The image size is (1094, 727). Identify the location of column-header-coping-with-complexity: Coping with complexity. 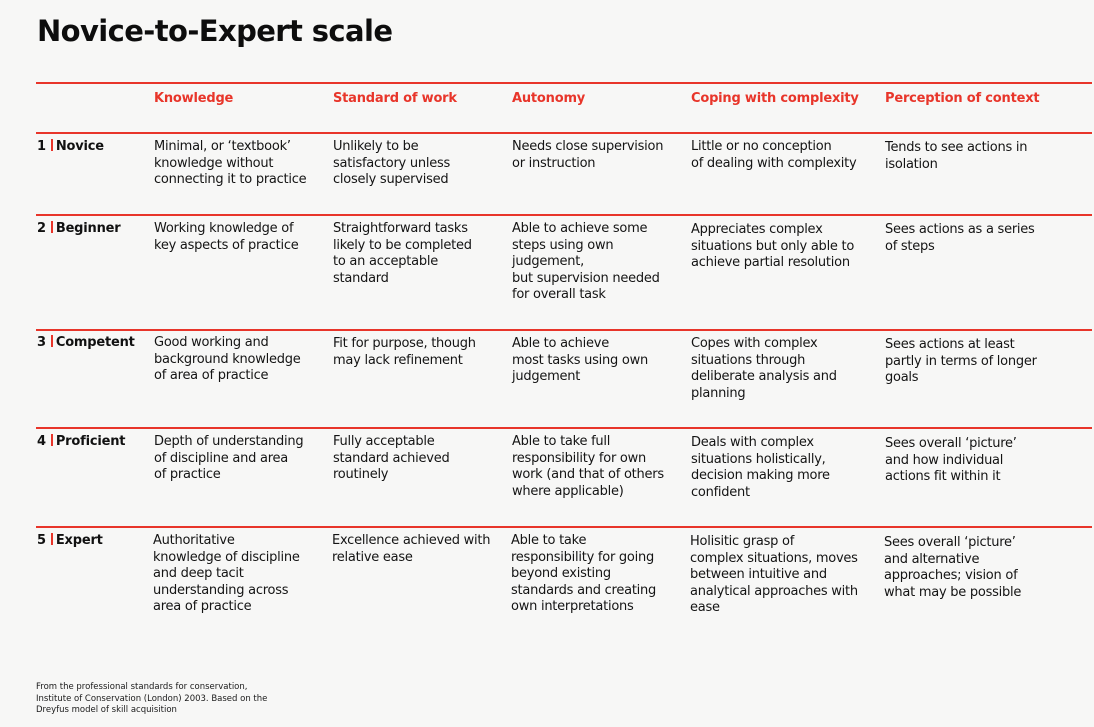
(775, 98).